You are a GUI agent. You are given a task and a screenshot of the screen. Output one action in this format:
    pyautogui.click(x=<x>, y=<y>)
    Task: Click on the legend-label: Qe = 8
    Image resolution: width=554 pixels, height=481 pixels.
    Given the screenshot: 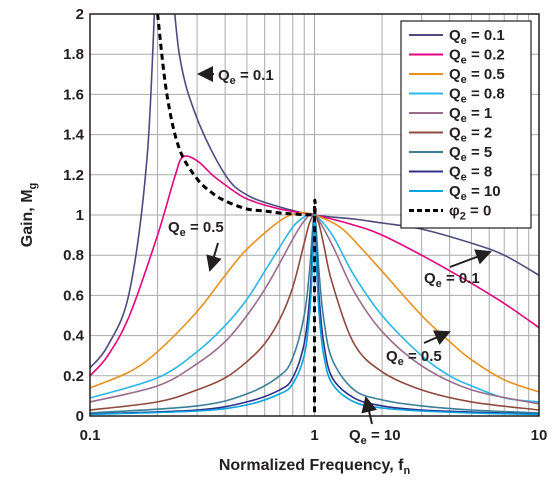 What is the action you would take?
    pyautogui.click(x=470, y=174)
    